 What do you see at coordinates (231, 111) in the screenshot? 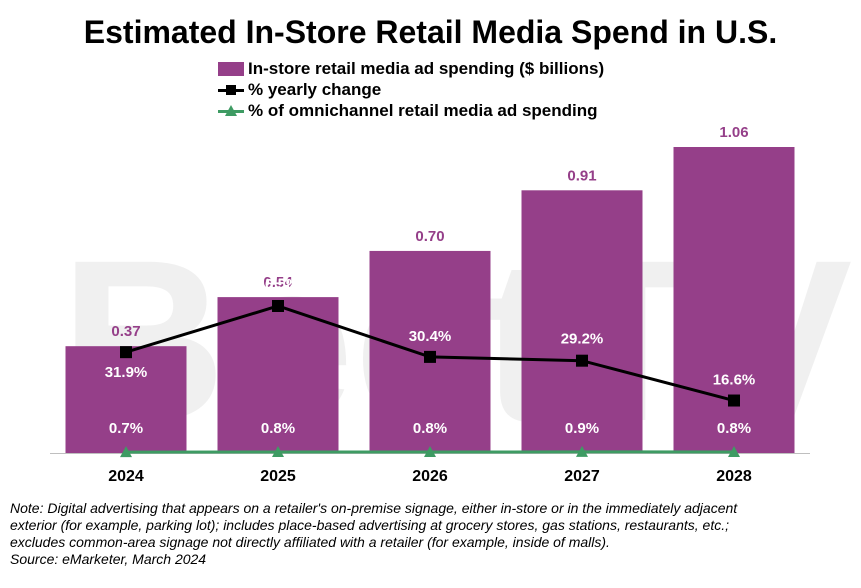
I see `legend-swatch-triangle-line` at bounding box center [231, 111].